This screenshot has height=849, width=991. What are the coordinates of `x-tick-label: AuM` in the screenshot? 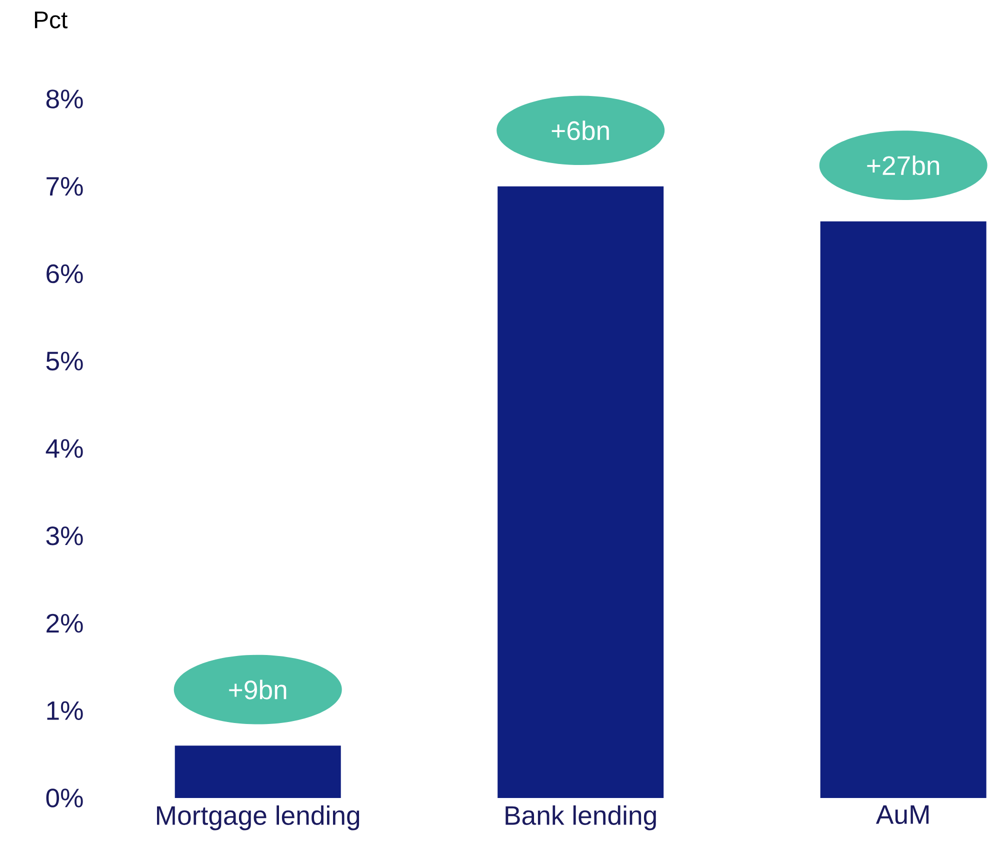 It's located at (902, 814).